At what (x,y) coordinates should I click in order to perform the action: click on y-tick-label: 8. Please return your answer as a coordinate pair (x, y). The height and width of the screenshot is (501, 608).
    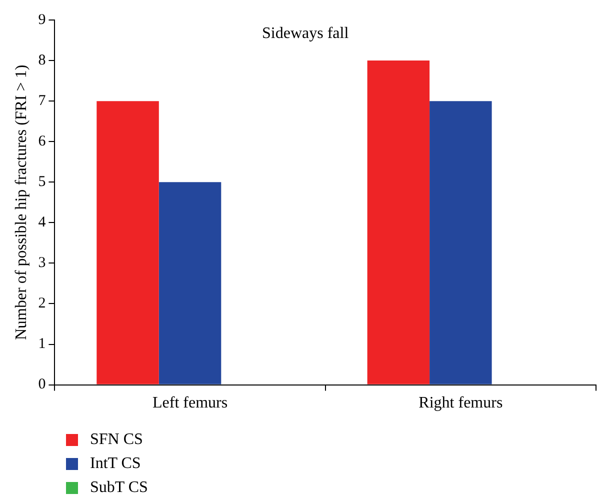
    Looking at the image, I should click on (42, 60).